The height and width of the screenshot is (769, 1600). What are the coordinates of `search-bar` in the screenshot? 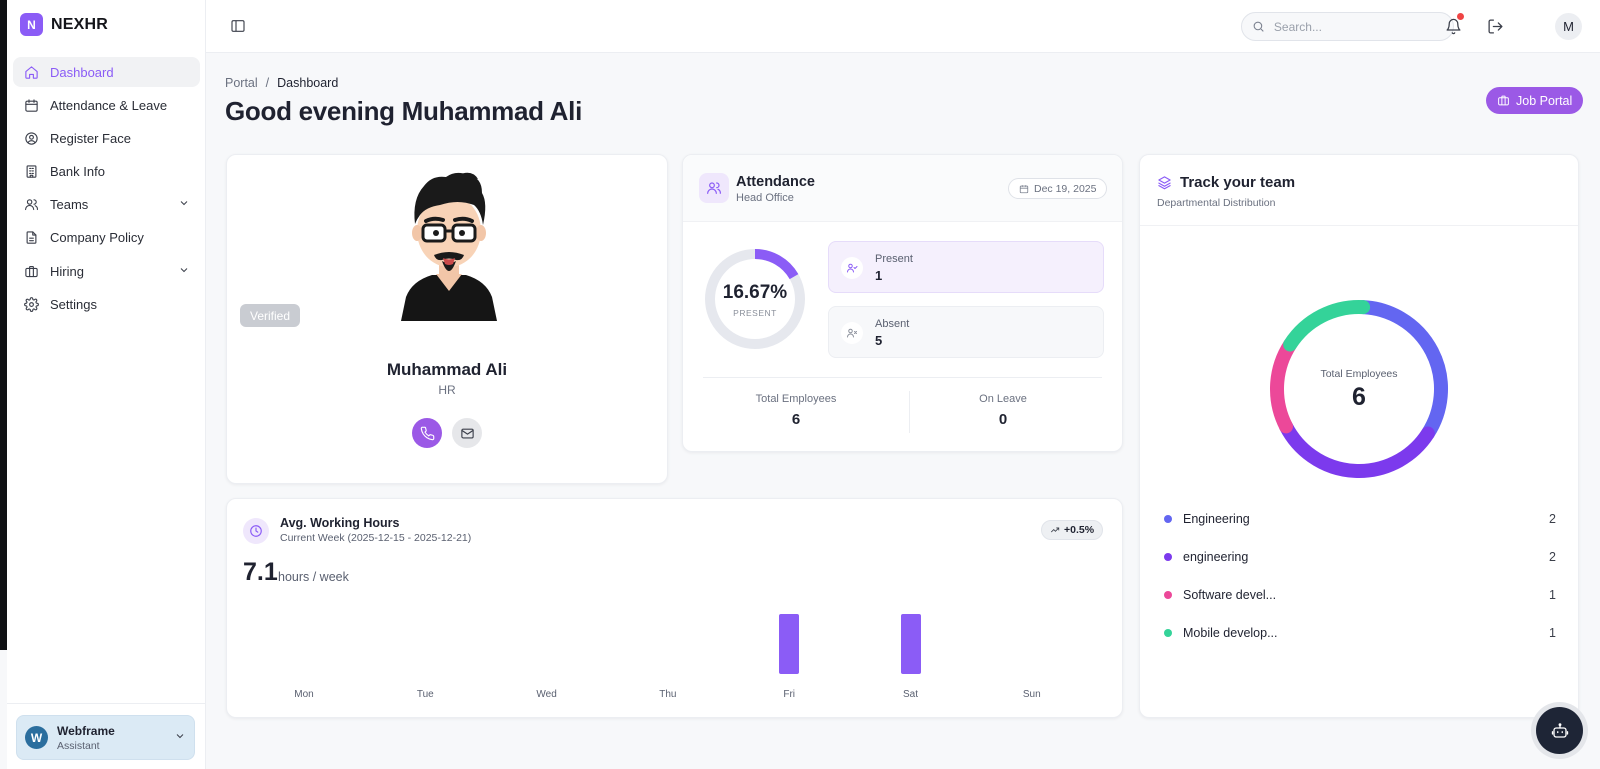 It's located at (1347, 26).